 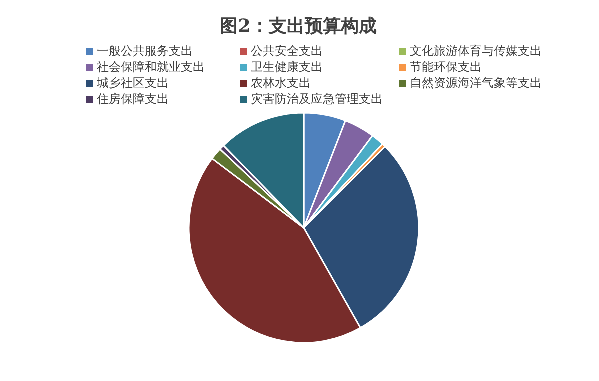 What do you see at coordinates (151, 67) in the screenshot?
I see `legend-label: 社会保障和就业支出` at bounding box center [151, 67].